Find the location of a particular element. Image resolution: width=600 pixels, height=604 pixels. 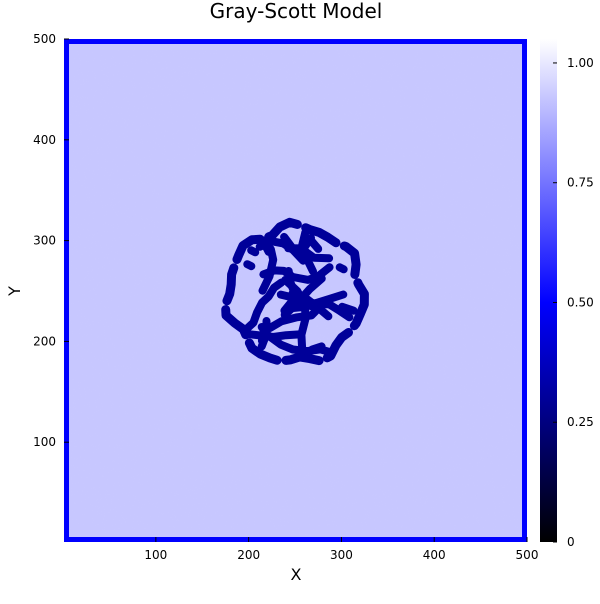

chart-title: Gray-Scott Model is located at coordinates (296, 11).